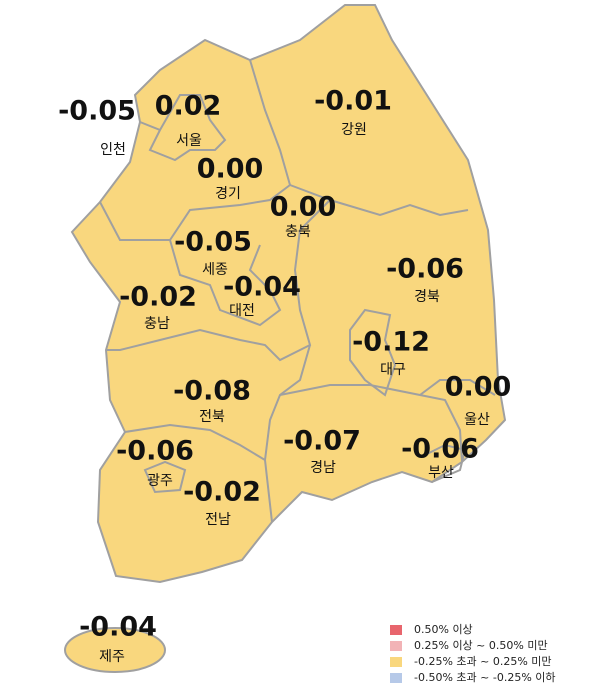  What do you see at coordinates (157, 324) in the screenshot?
I see `region-name: 충남` at bounding box center [157, 324].